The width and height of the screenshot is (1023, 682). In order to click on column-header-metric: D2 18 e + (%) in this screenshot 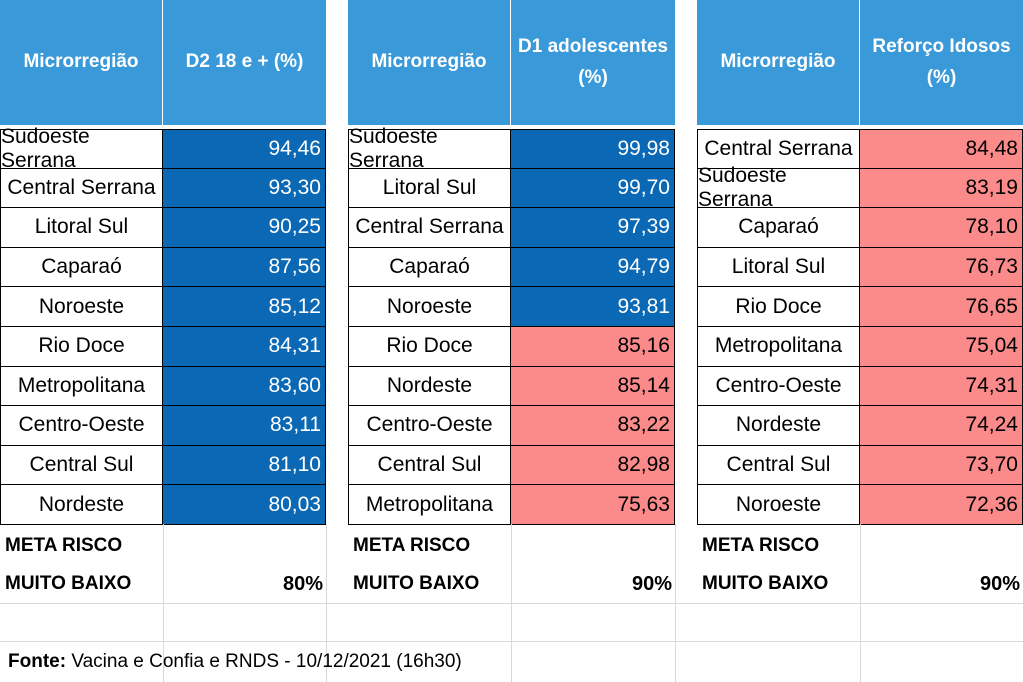, I will do `click(244, 62)`.